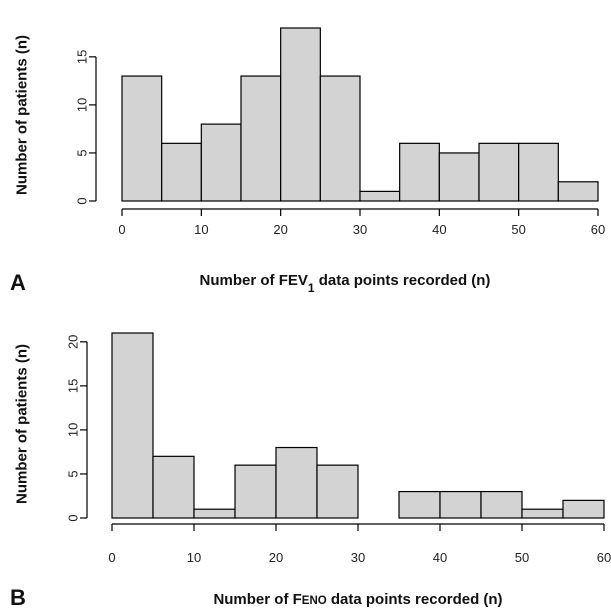 This screenshot has width=611, height=610. I want to click on x-axis-title: Number of FEV1 data points recorded (n), so click(345, 283).